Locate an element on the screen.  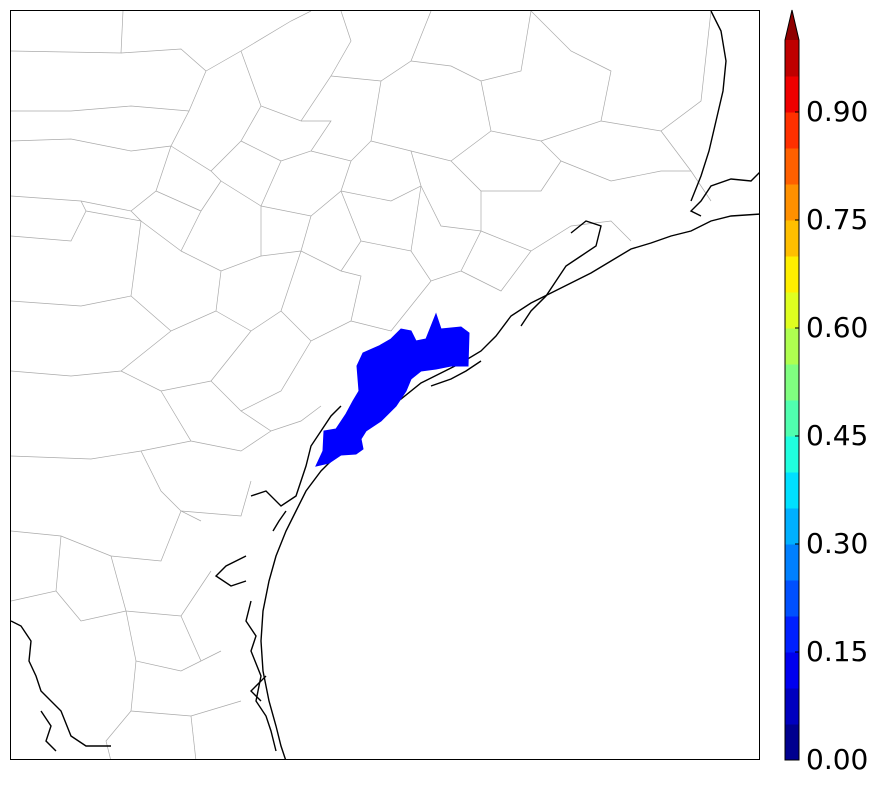
colorbar-extend-arrow is located at coordinates (792, 25).